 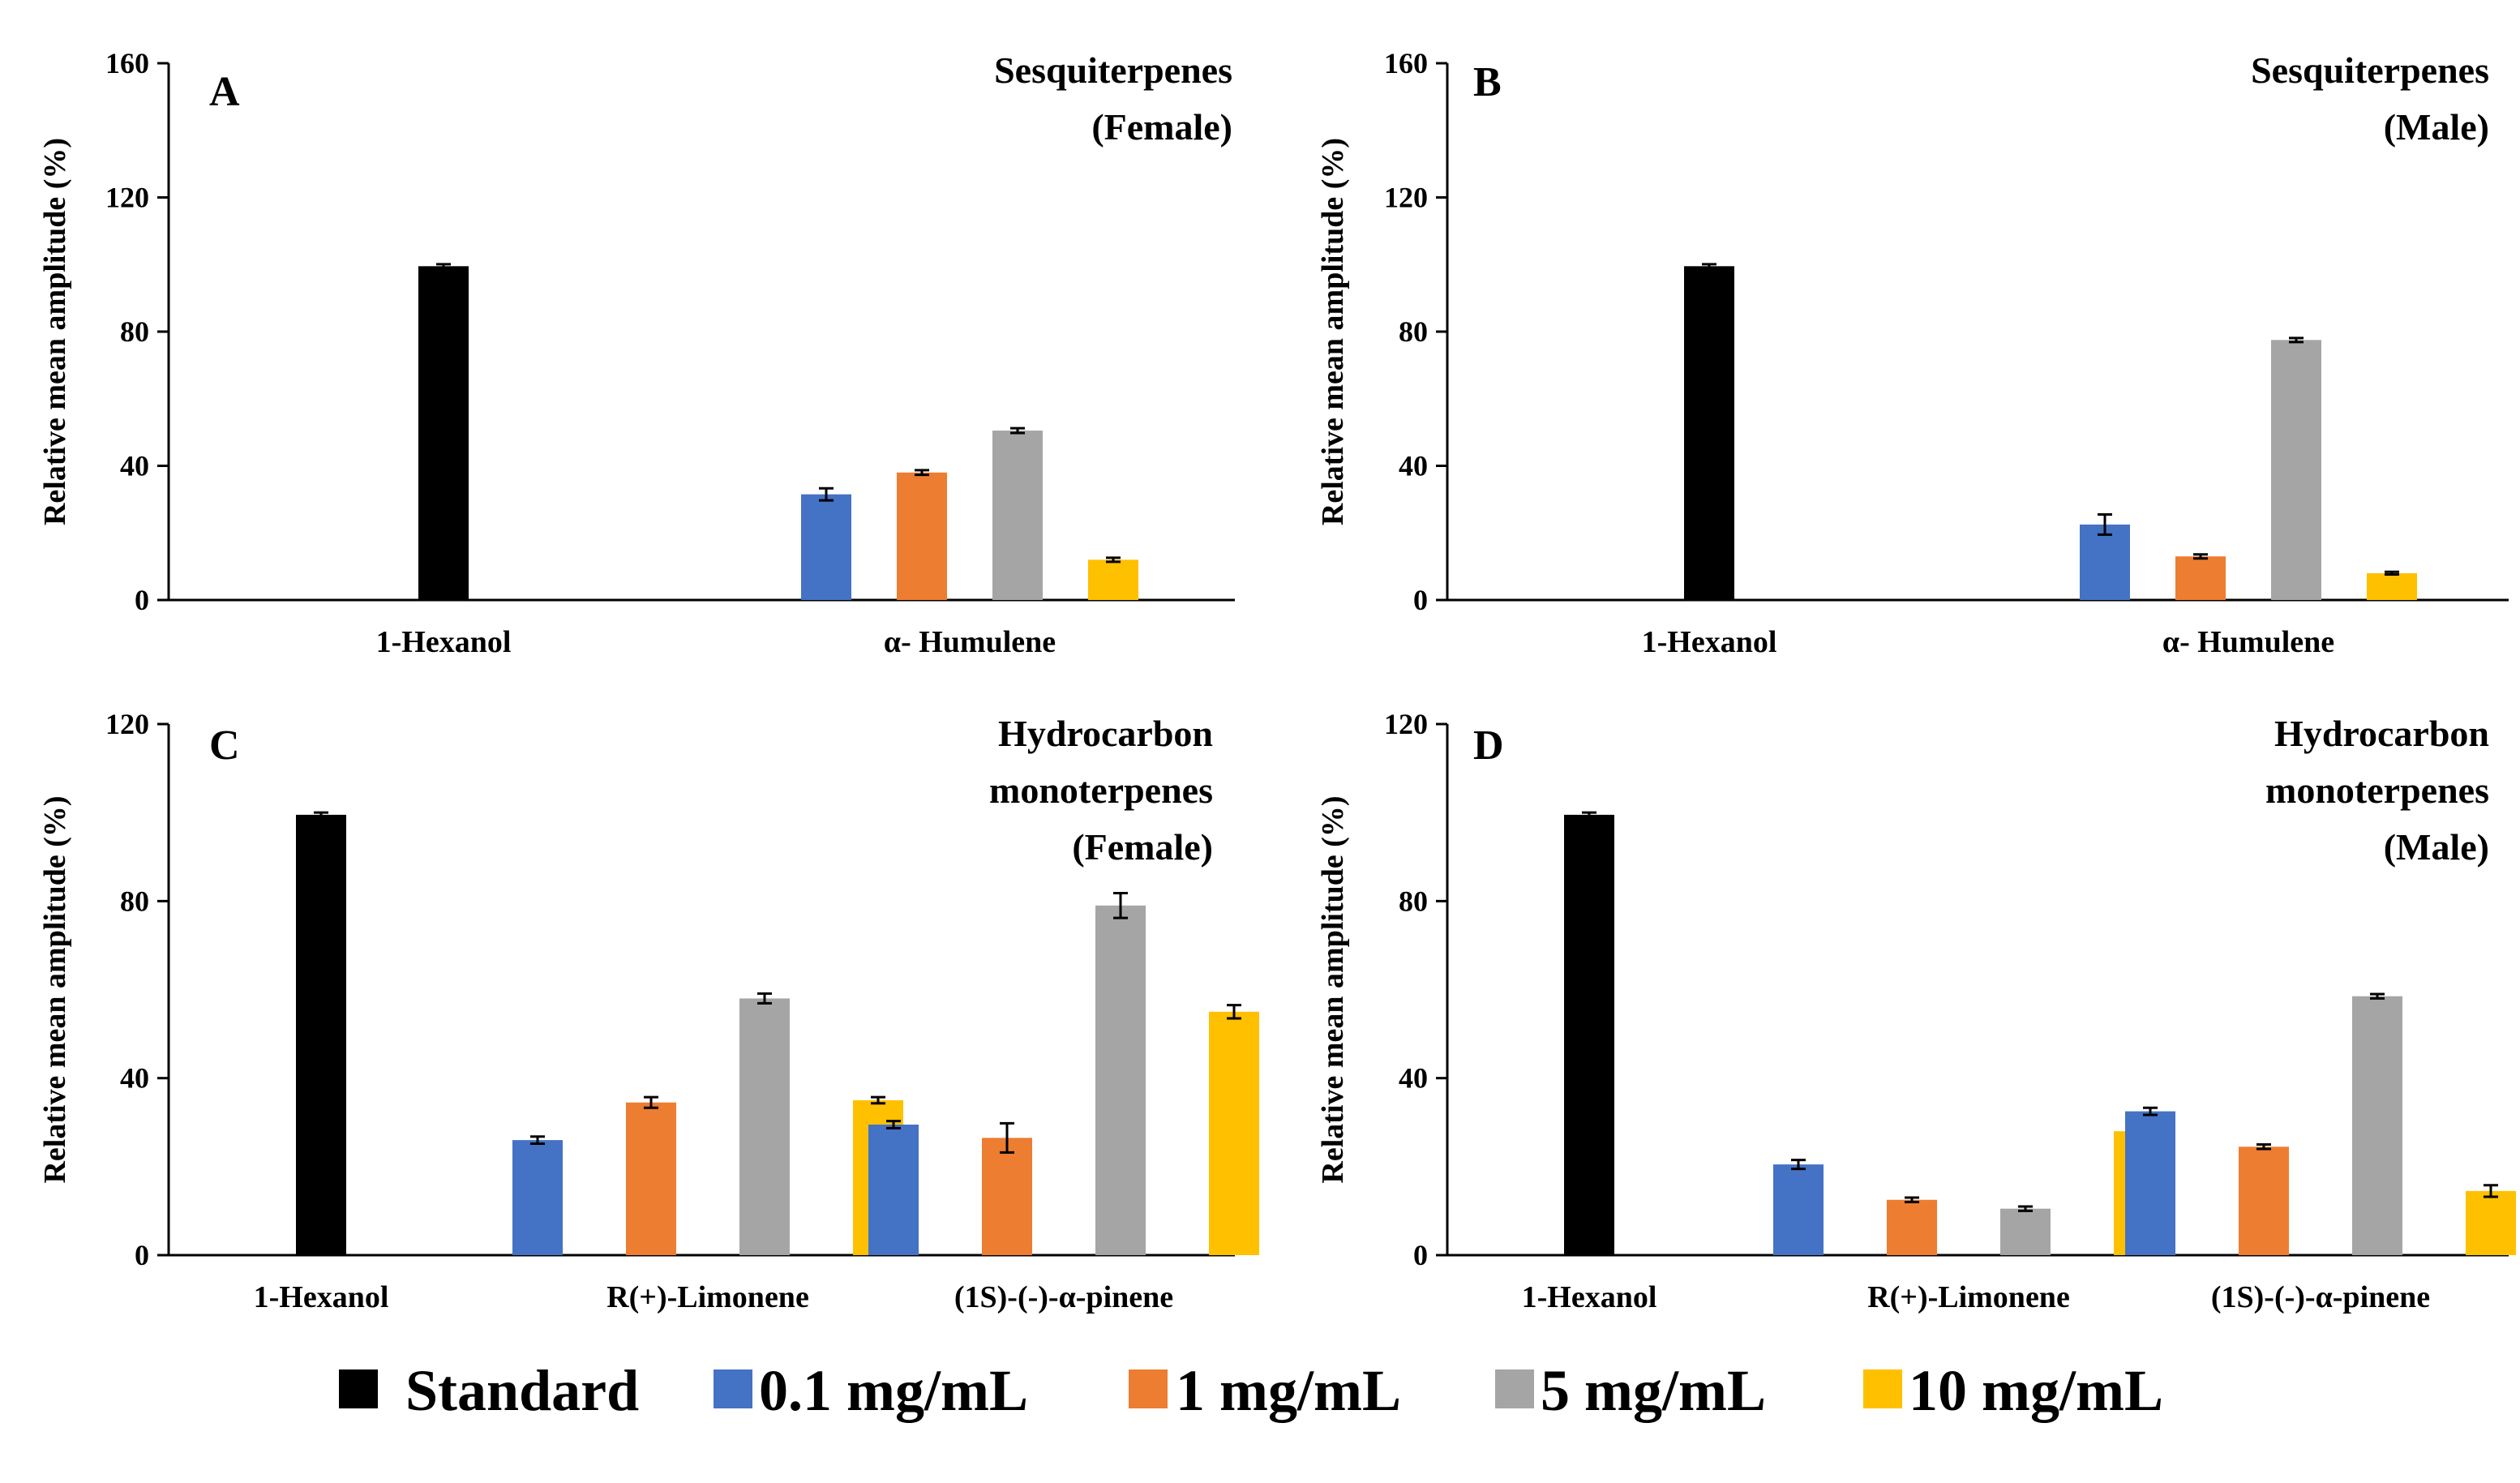 What do you see at coordinates (224, 92) in the screenshot?
I see `panel-label: A` at bounding box center [224, 92].